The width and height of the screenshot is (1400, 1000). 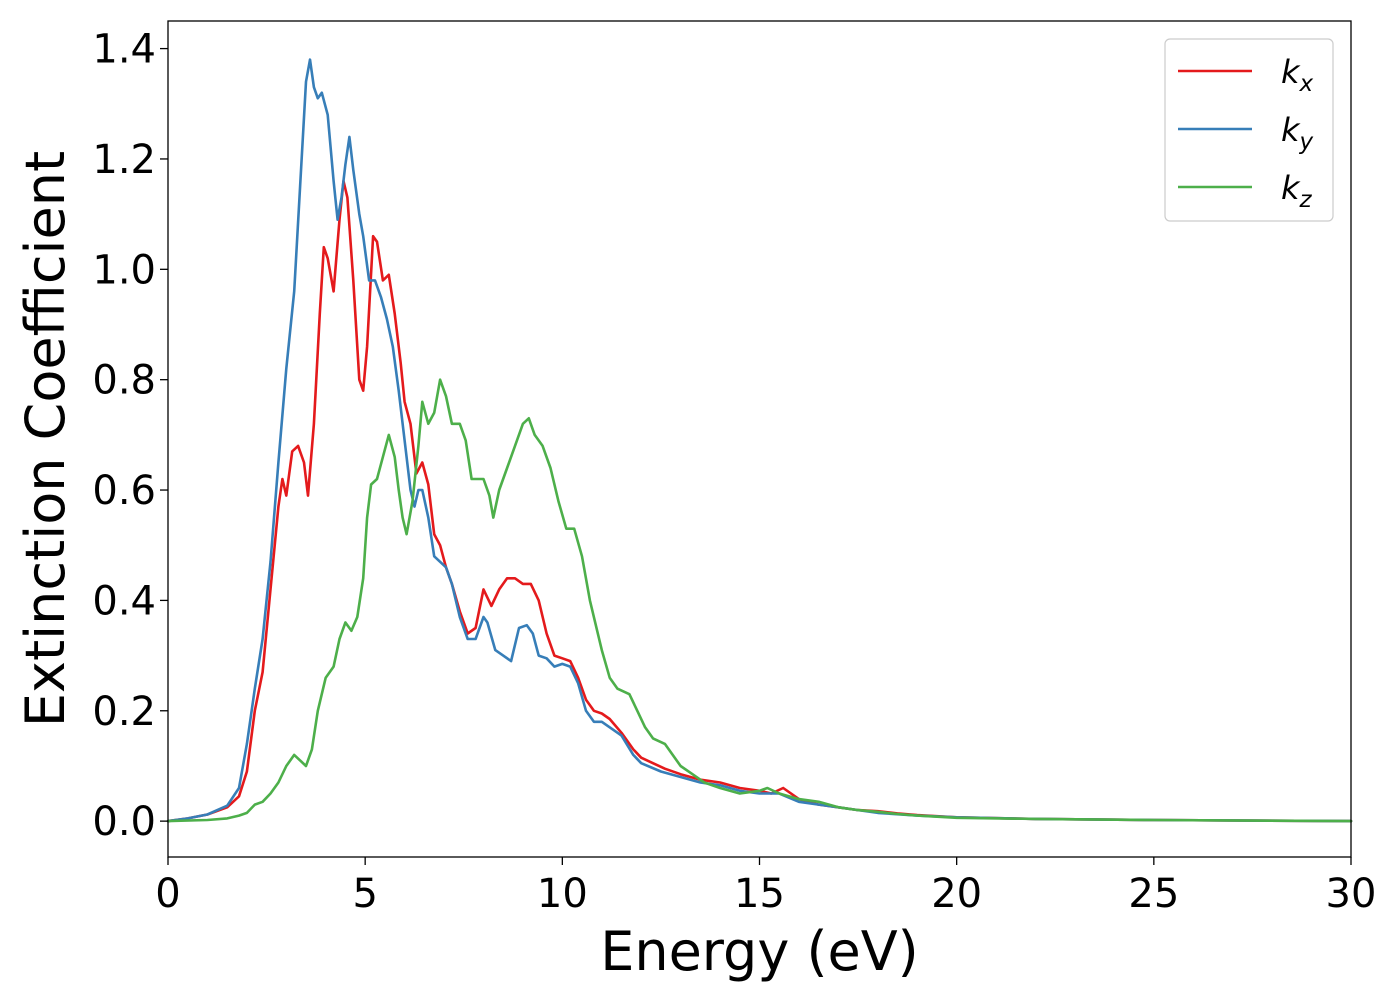 I want to click on x-tick-label: 15, so click(x=759, y=894).